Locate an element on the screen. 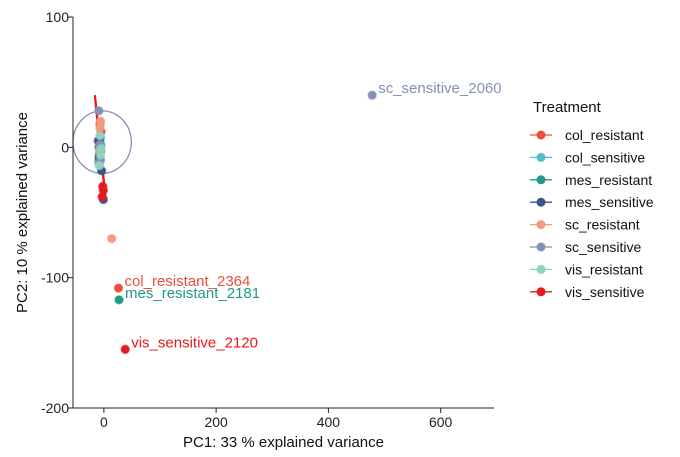 The width and height of the screenshot is (680, 457). y-tick-label: 0 is located at coordinates (65, 147).